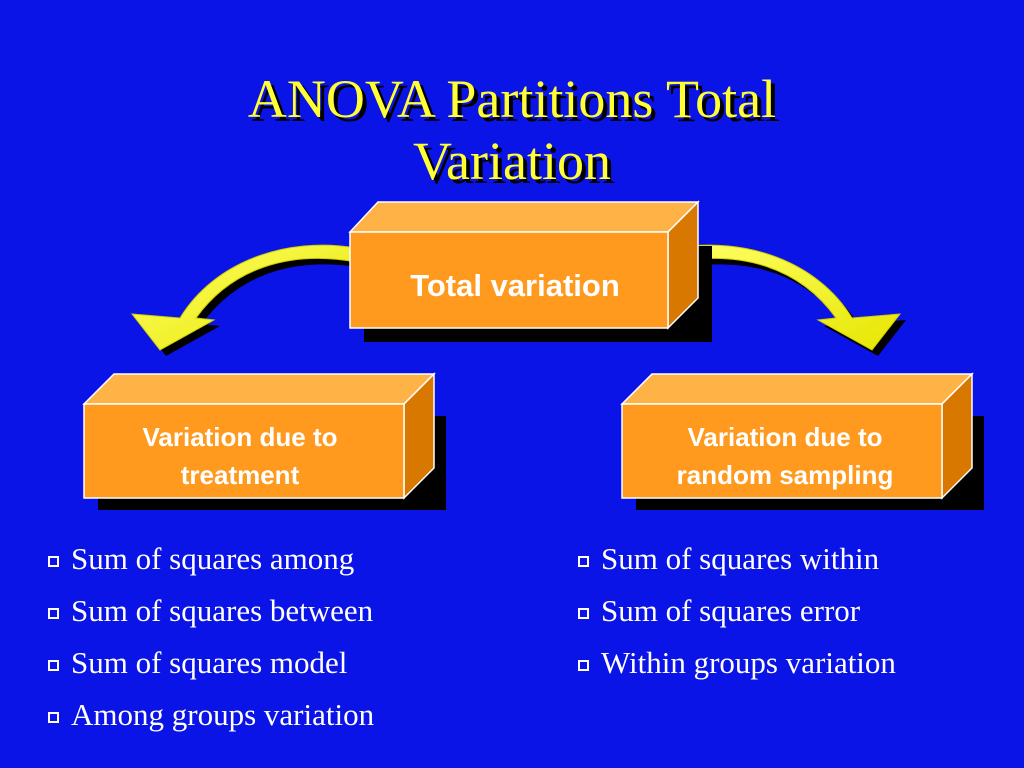 Image resolution: width=1024 pixels, height=768 pixels. Describe the element at coordinates (223, 714) in the screenshot. I see `list-item-text: Among groups variation` at that location.